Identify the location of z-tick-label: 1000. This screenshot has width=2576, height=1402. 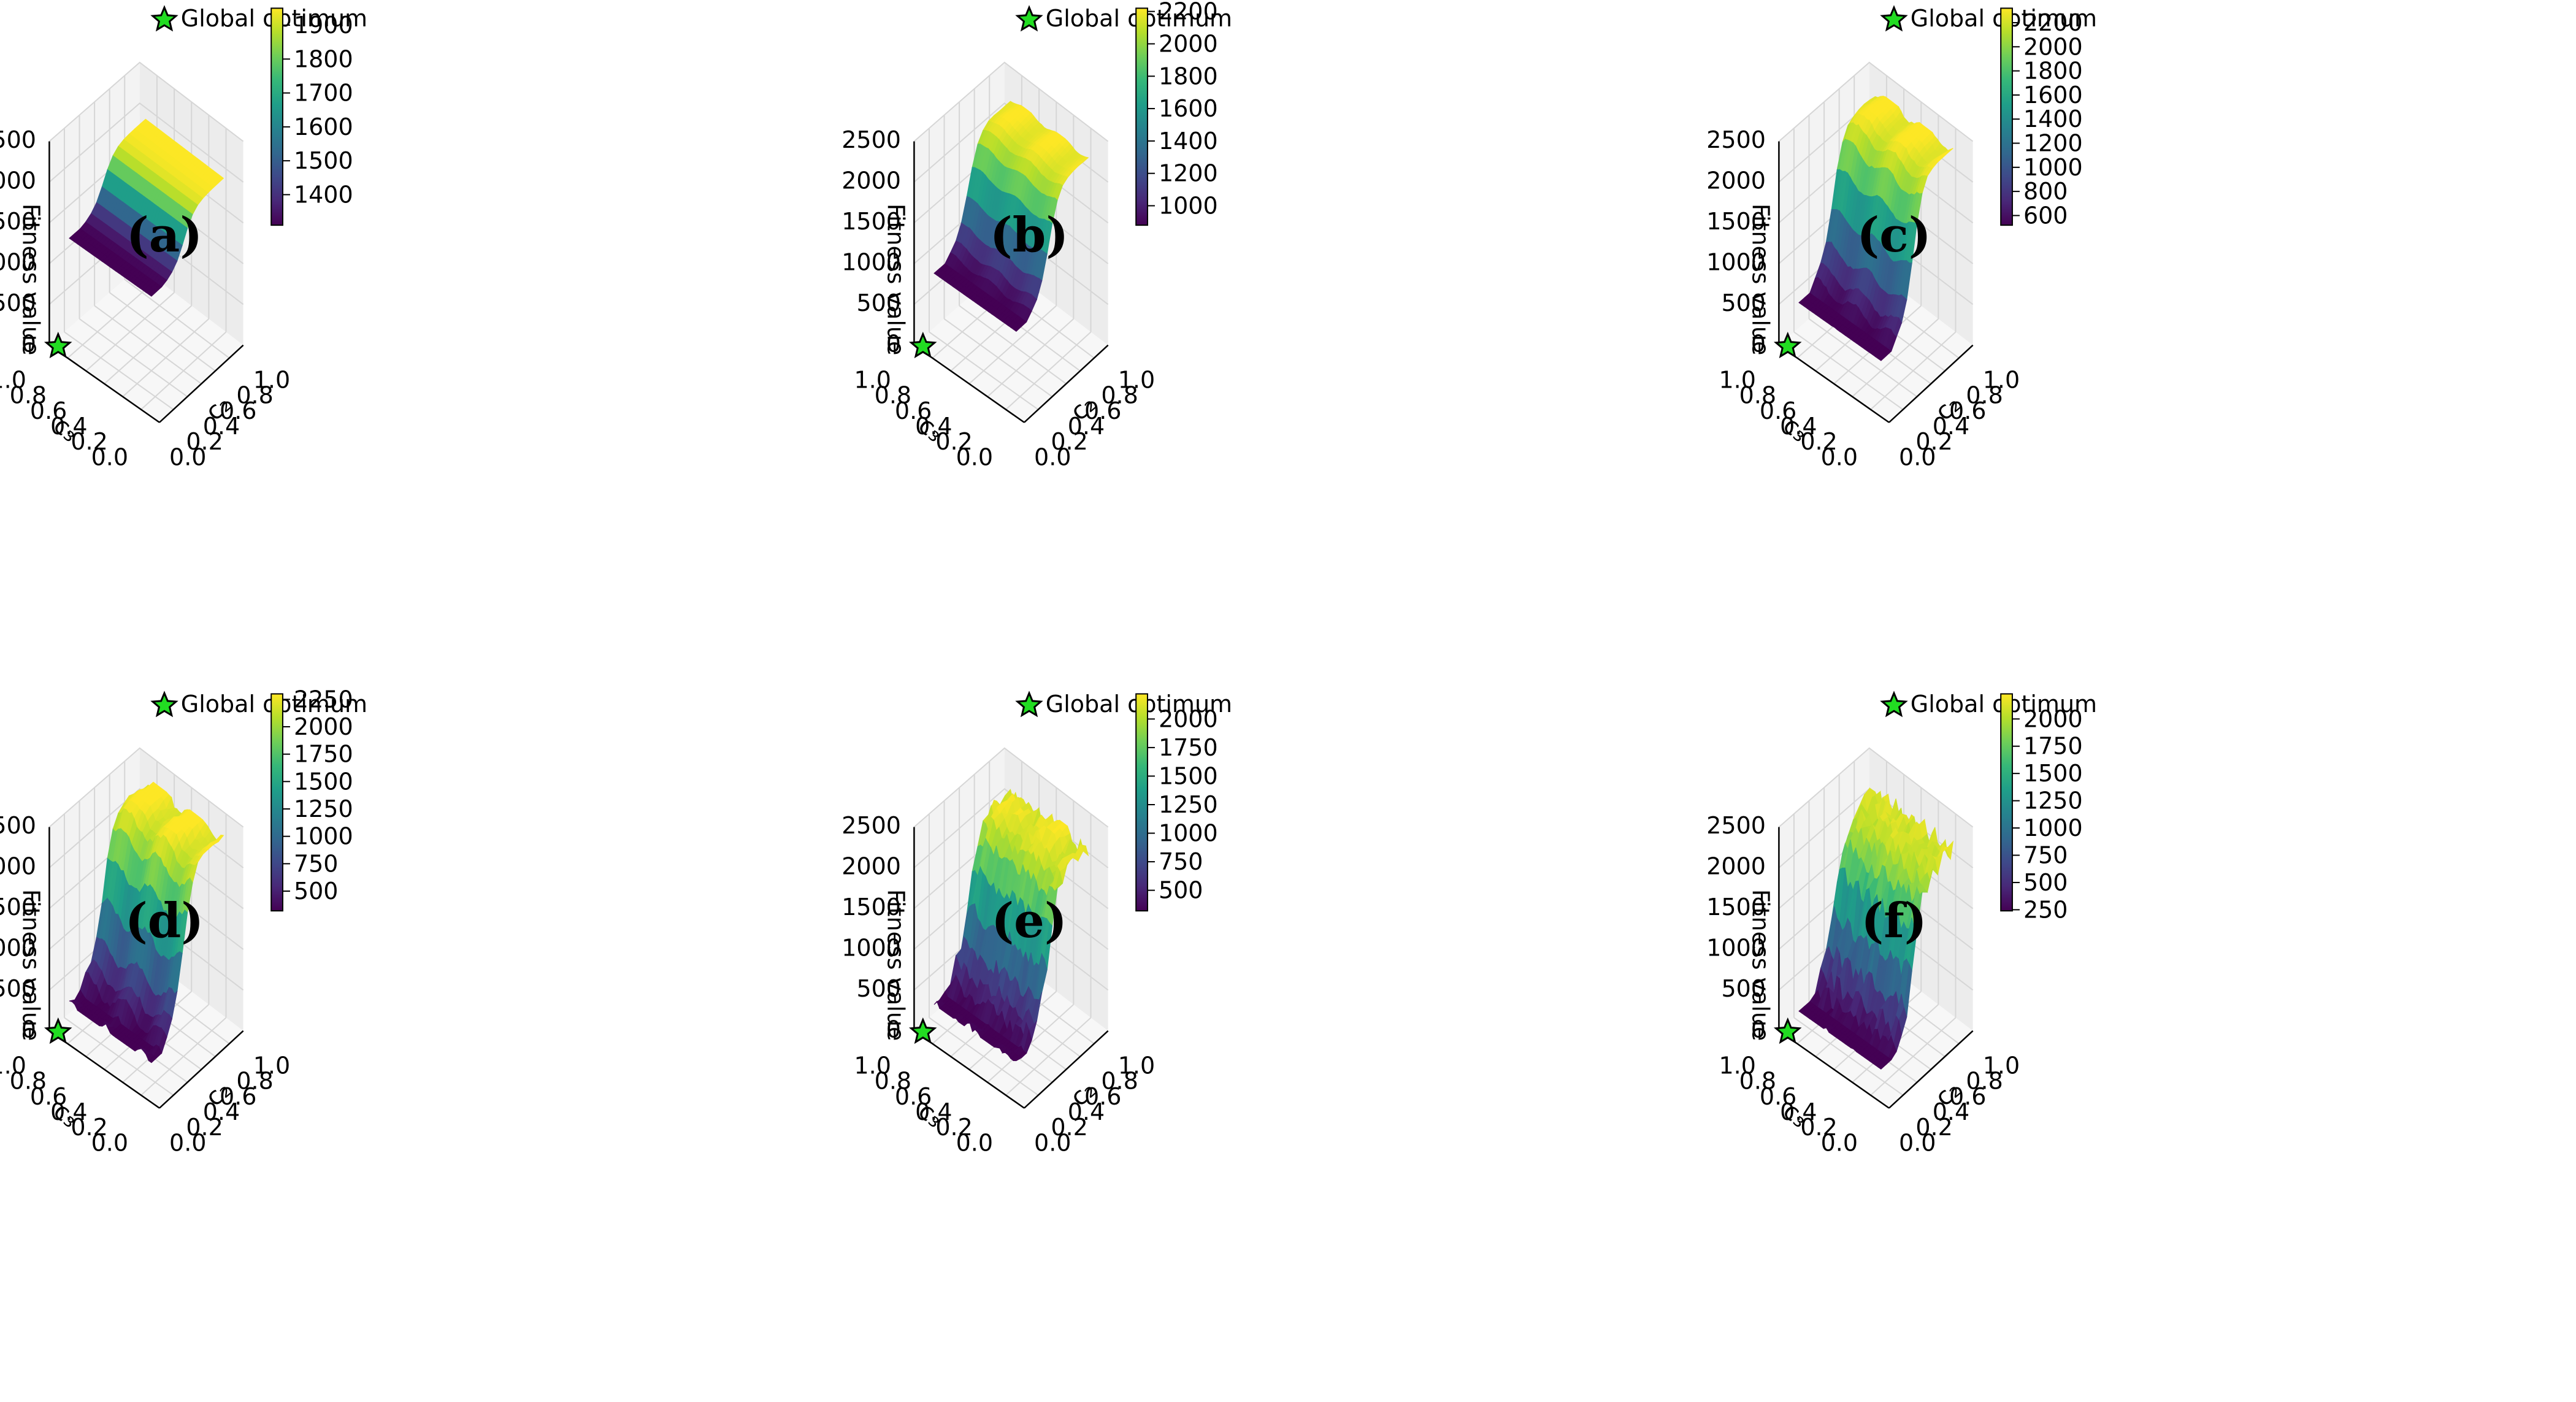
(1736, 262).